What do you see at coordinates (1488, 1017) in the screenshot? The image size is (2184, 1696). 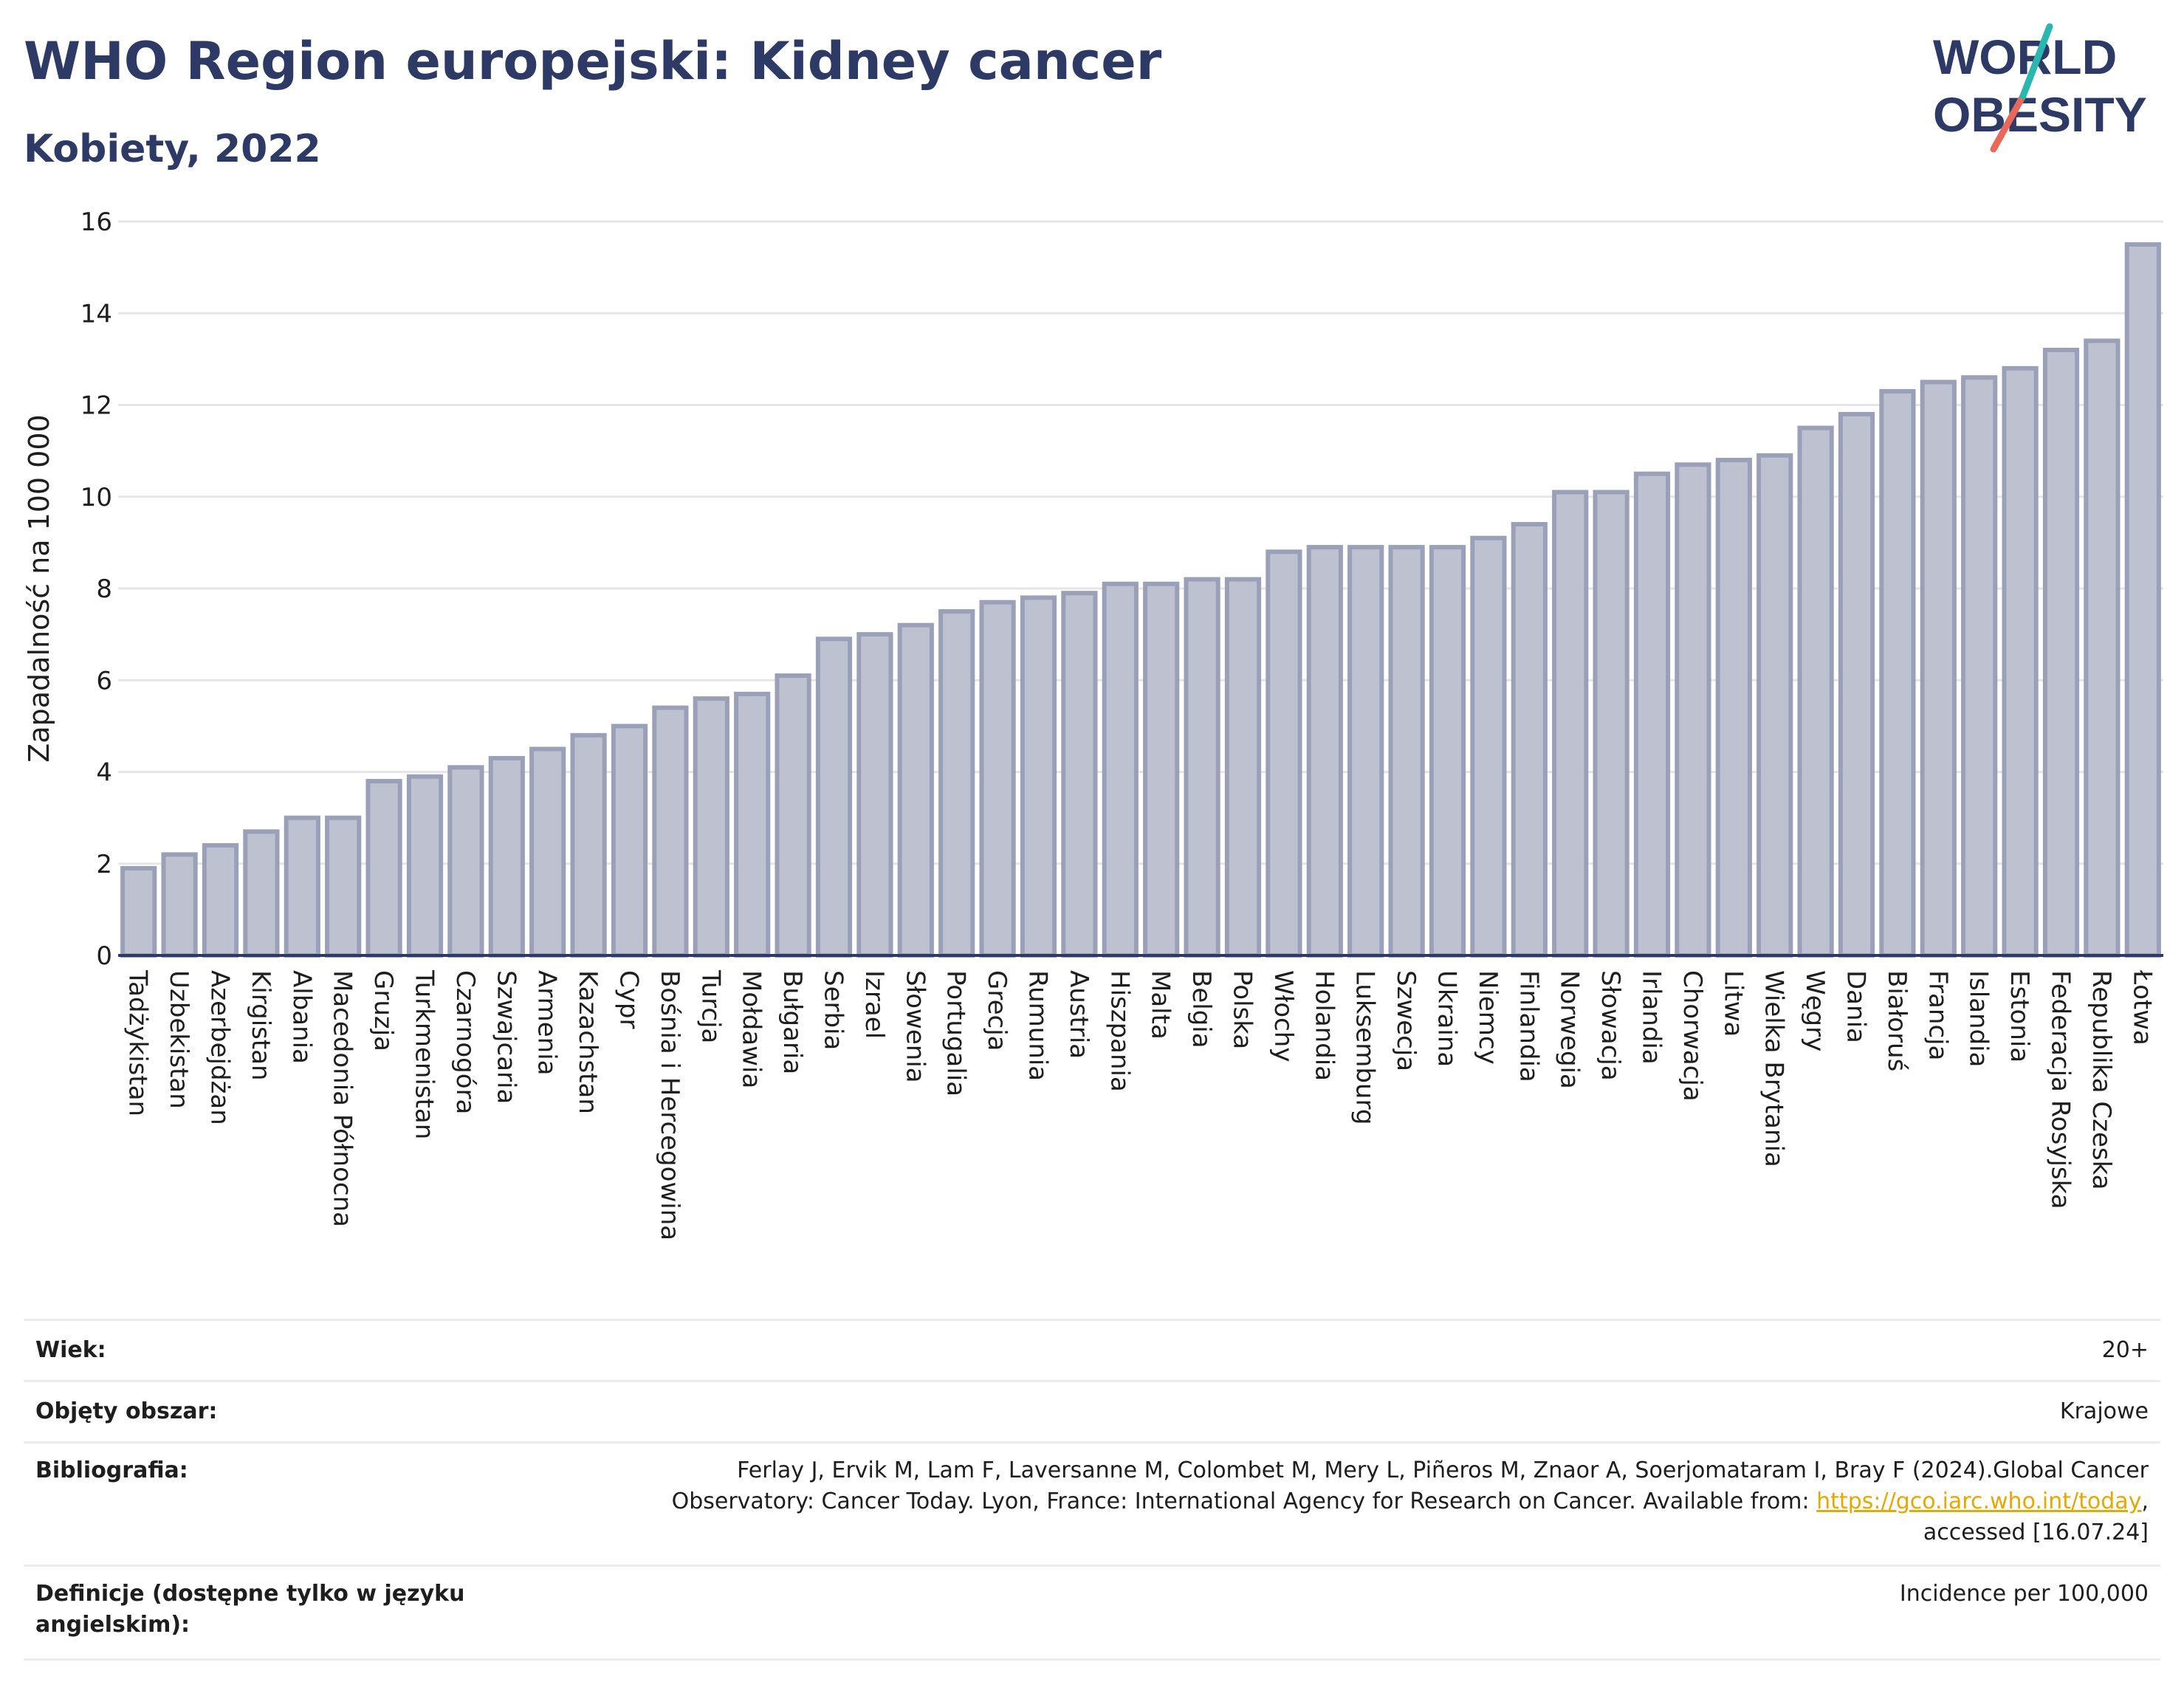 I see `x-tick-label: Niemcy` at bounding box center [1488, 1017].